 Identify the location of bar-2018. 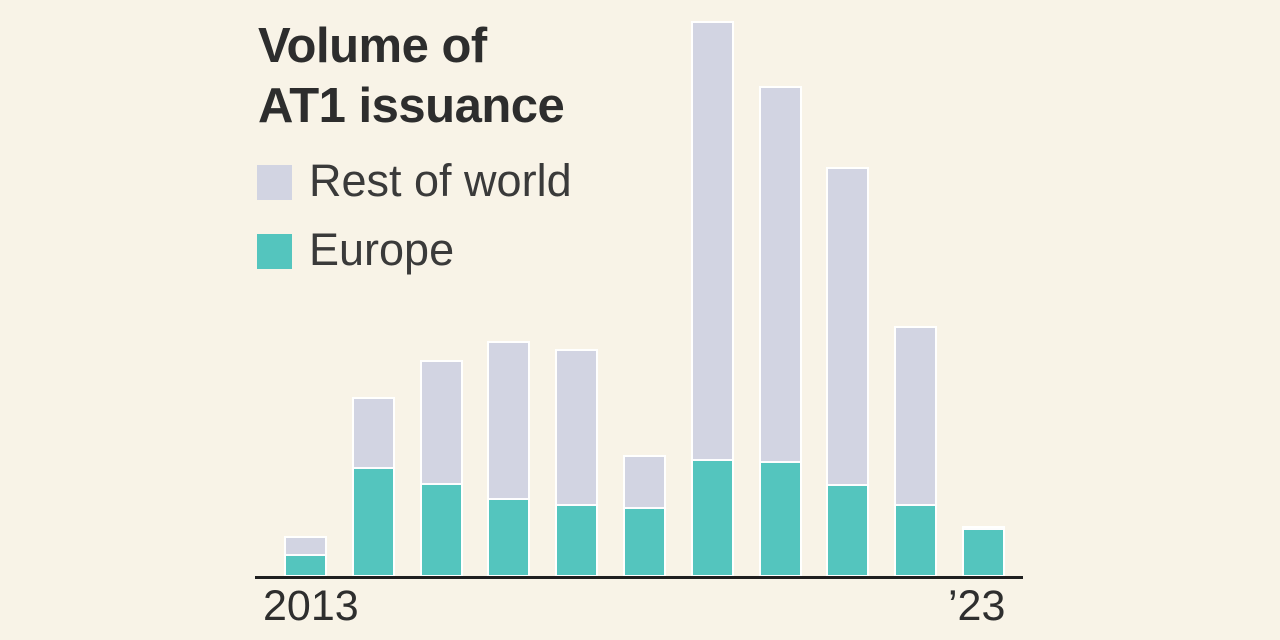
(644, 516).